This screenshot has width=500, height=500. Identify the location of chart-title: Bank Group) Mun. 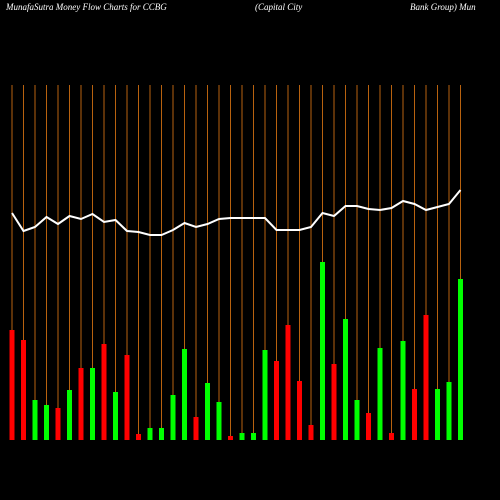
(443, 7).